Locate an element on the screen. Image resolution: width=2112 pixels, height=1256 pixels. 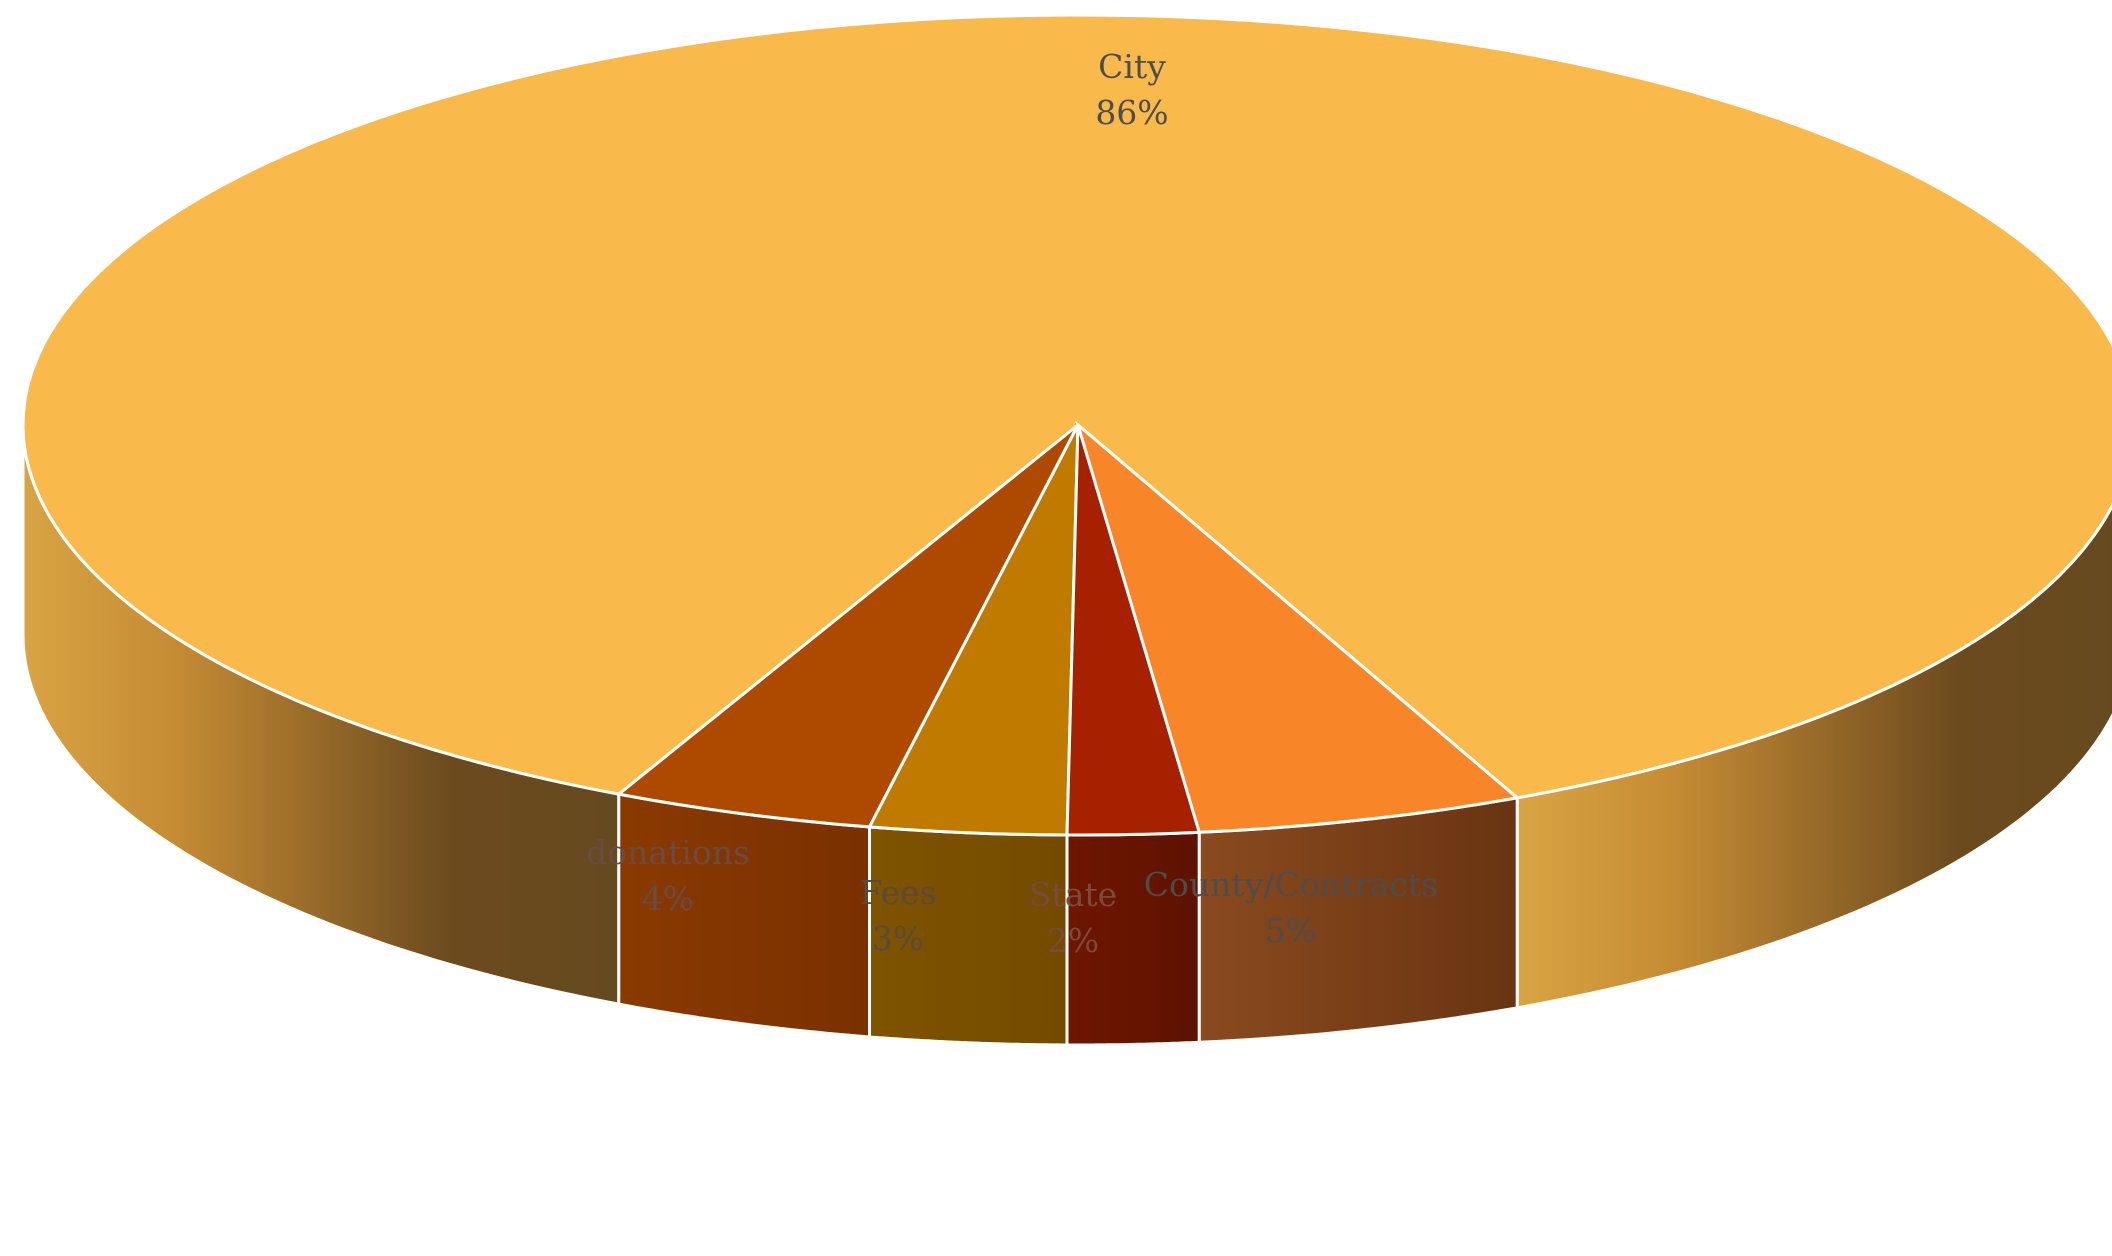
slice-value-label-donations: 4% is located at coordinates (668, 898).